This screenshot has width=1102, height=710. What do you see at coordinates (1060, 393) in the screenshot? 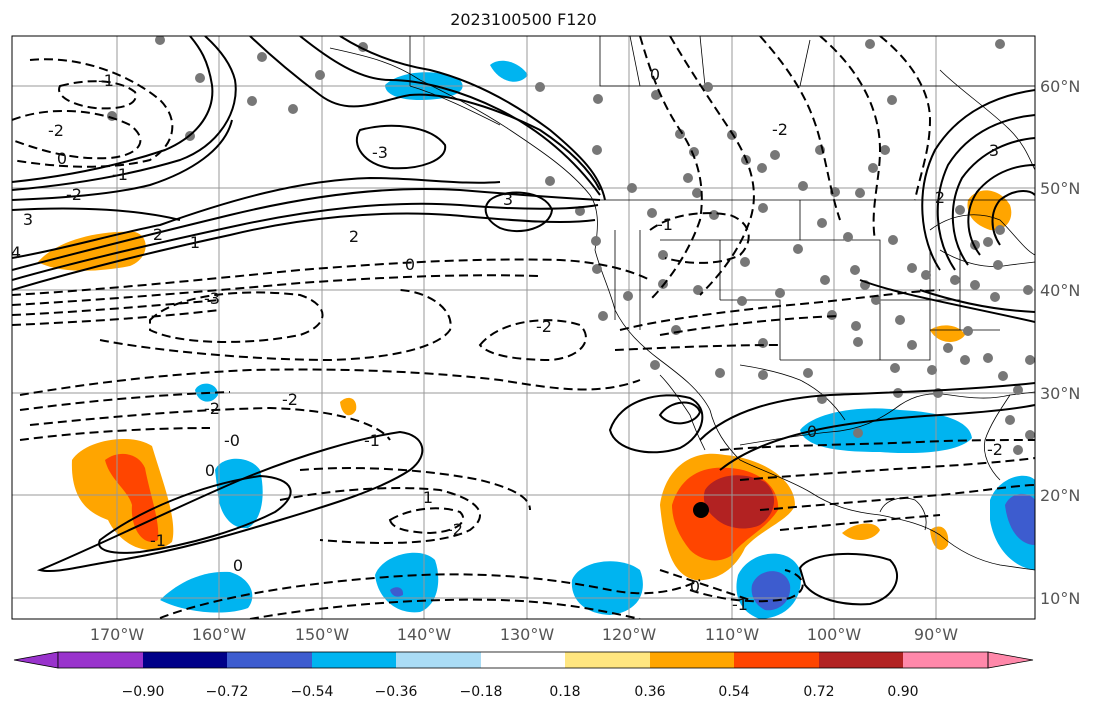
I see `lat-tick-label: 30°N` at bounding box center [1060, 393].